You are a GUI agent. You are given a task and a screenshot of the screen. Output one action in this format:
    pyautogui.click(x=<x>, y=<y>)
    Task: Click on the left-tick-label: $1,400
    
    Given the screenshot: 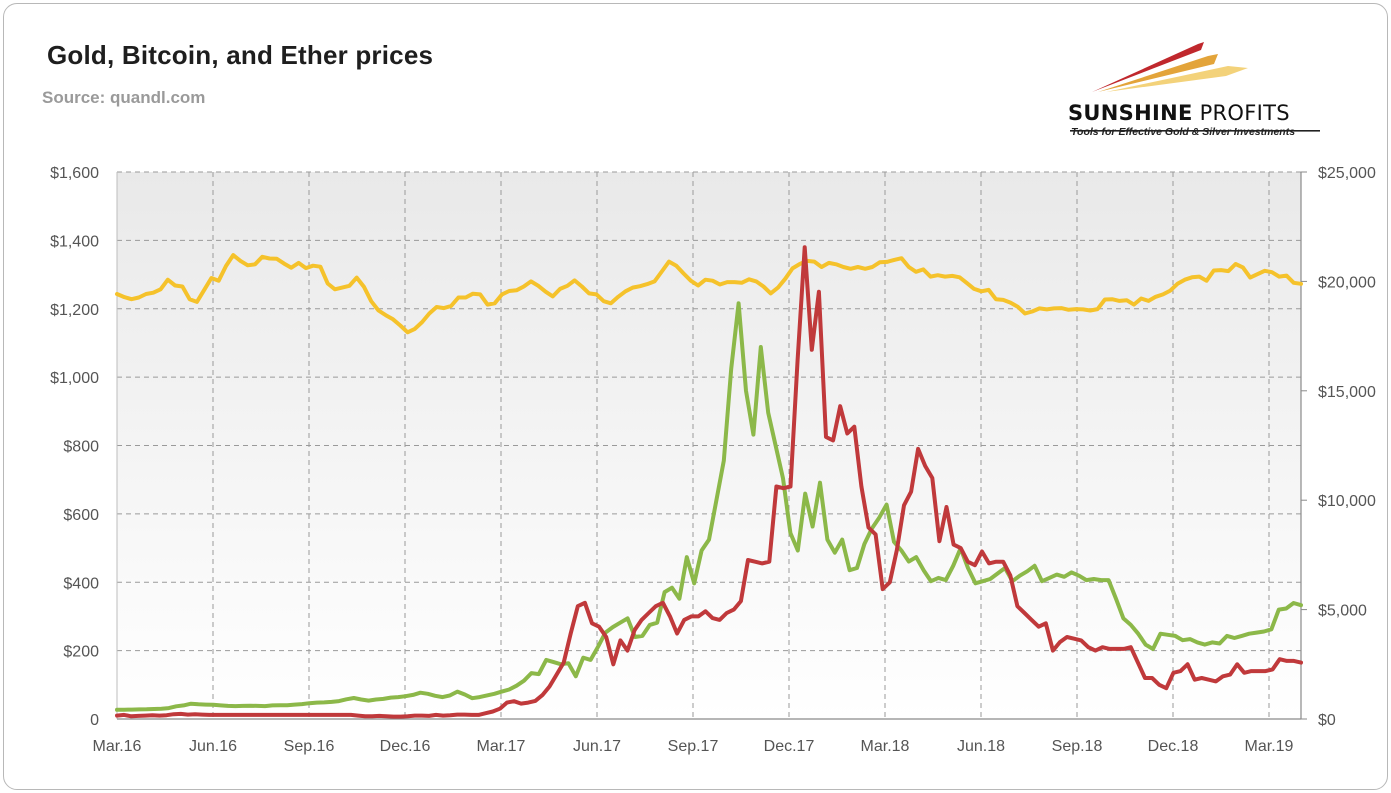 What is the action you would take?
    pyautogui.click(x=74, y=241)
    